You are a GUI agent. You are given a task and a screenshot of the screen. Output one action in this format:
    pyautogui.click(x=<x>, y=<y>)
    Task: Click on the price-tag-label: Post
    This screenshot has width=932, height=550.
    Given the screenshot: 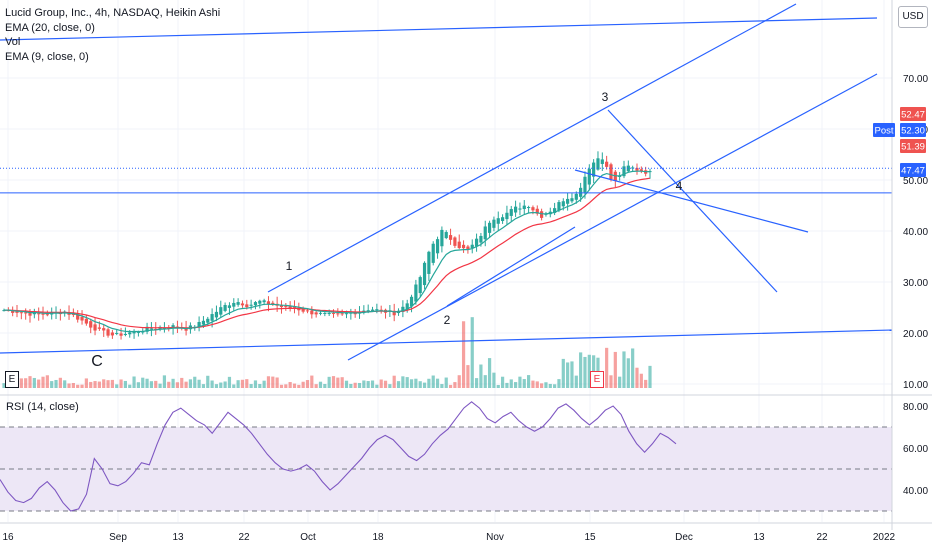 What is the action you would take?
    pyautogui.click(x=883, y=131)
    